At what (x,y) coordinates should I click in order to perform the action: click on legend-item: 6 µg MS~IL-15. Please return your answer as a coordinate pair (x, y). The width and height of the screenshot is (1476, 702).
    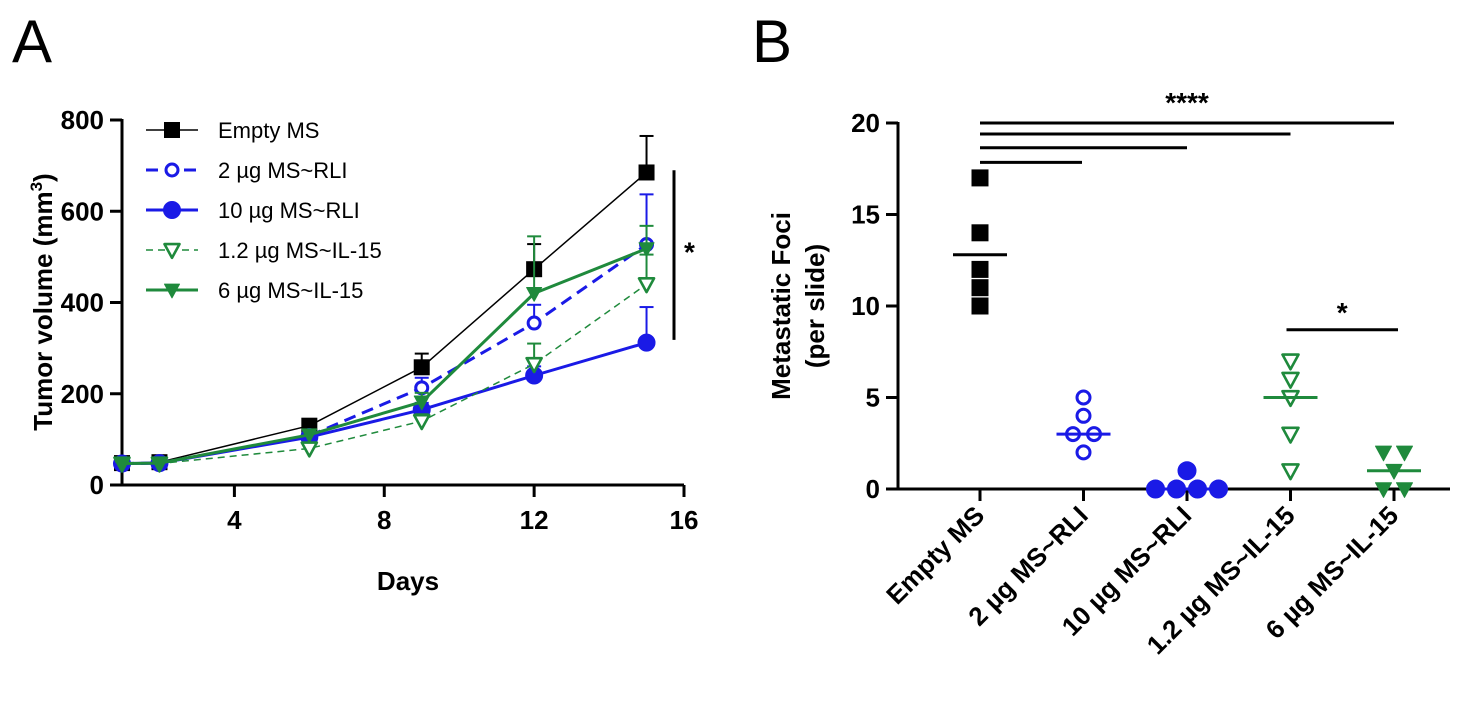
    Looking at the image, I should click on (254, 290).